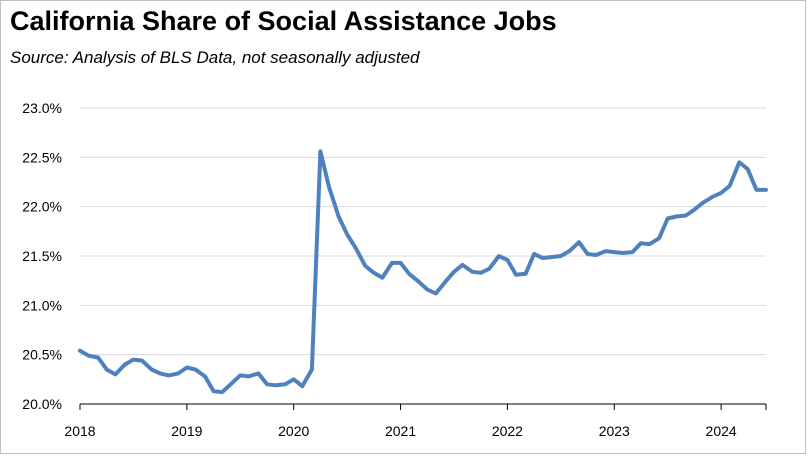  I want to click on x-tick-label: 2023, so click(614, 431).